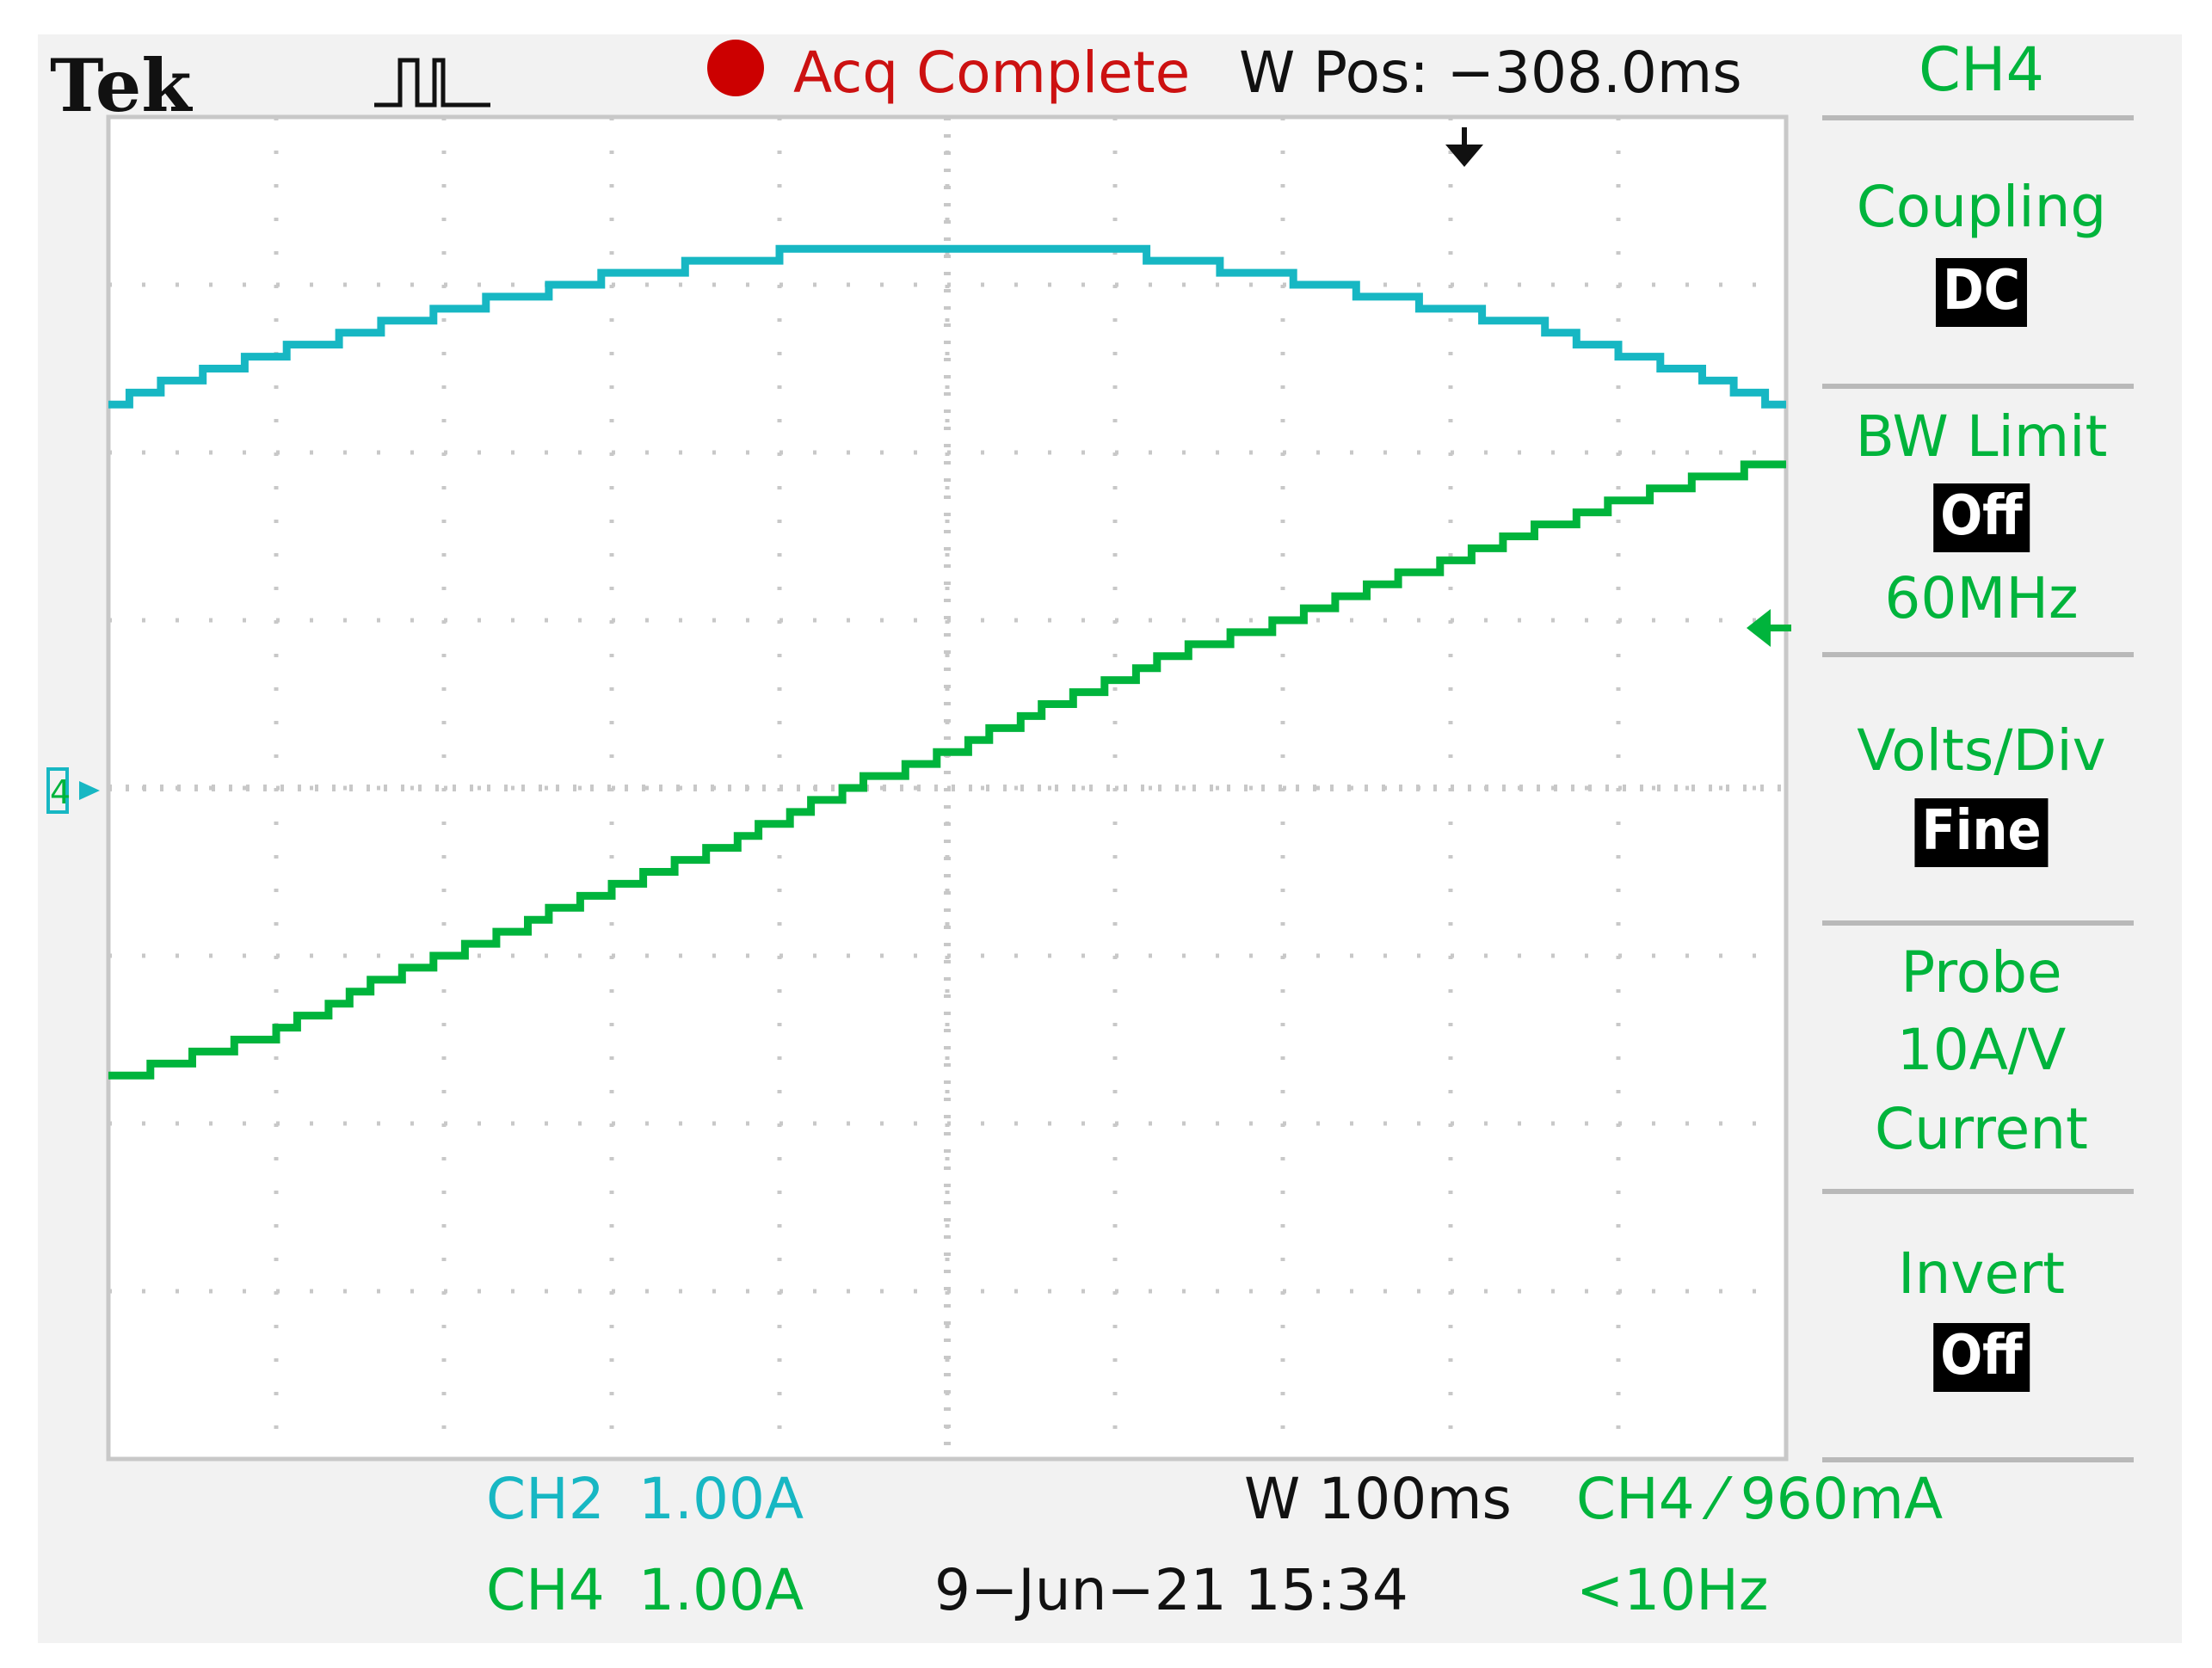  I want to click on volts-div-label: Volts/Div, so click(1981, 751).